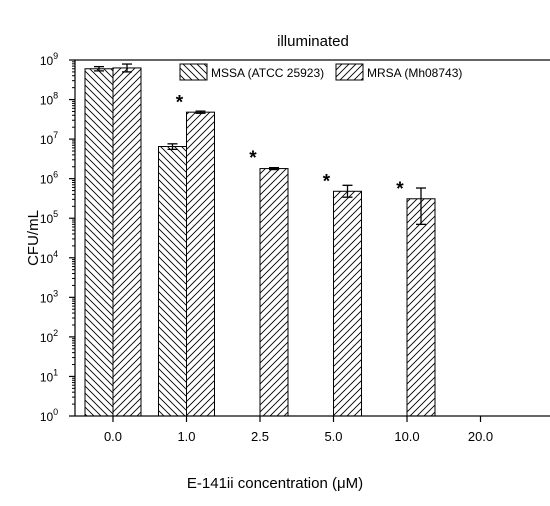 The height and width of the screenshot is (506, 550). What do you see at coordinates (421, 307) in the screenshot?
I see `bar-mrsa-10.0` at bounding box center [421, 307].